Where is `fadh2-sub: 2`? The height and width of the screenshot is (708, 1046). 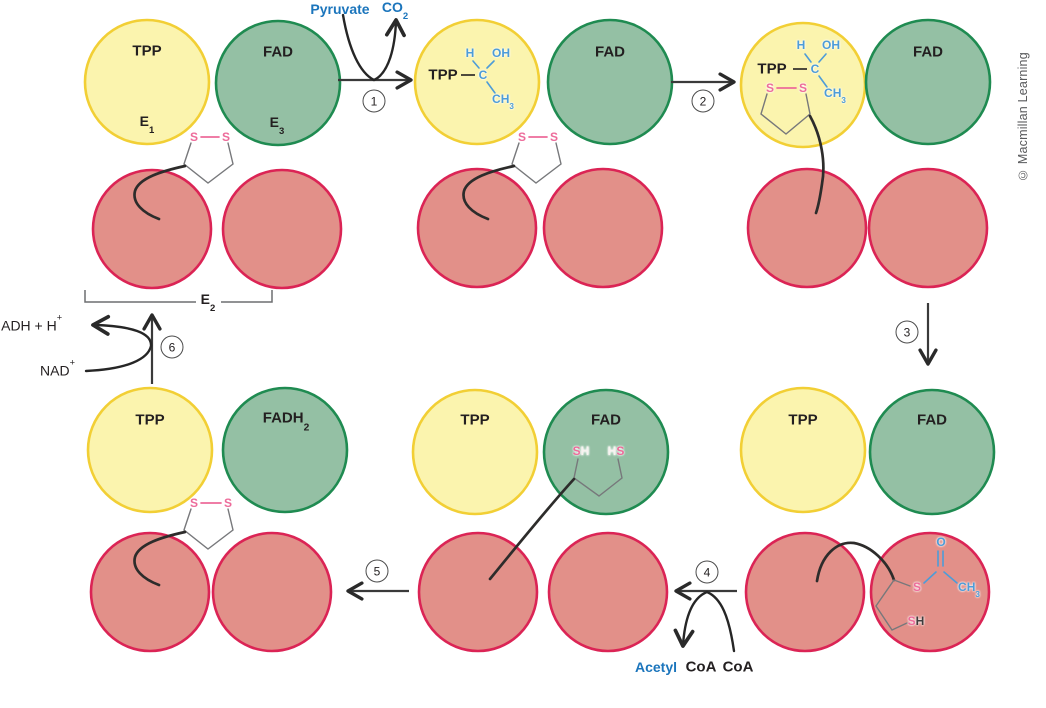 fadh2-sub: 2 is located at coordinates (306, 427).